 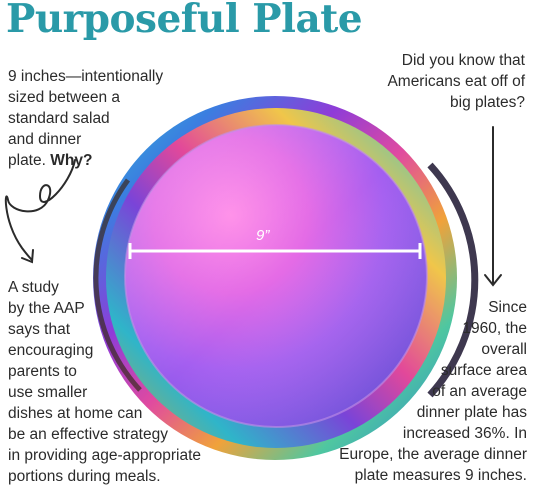 What do you see at coordinates (48, 392) in the screenshot?
I see `aap-line: use smaller` at bounding box center [48, 392].